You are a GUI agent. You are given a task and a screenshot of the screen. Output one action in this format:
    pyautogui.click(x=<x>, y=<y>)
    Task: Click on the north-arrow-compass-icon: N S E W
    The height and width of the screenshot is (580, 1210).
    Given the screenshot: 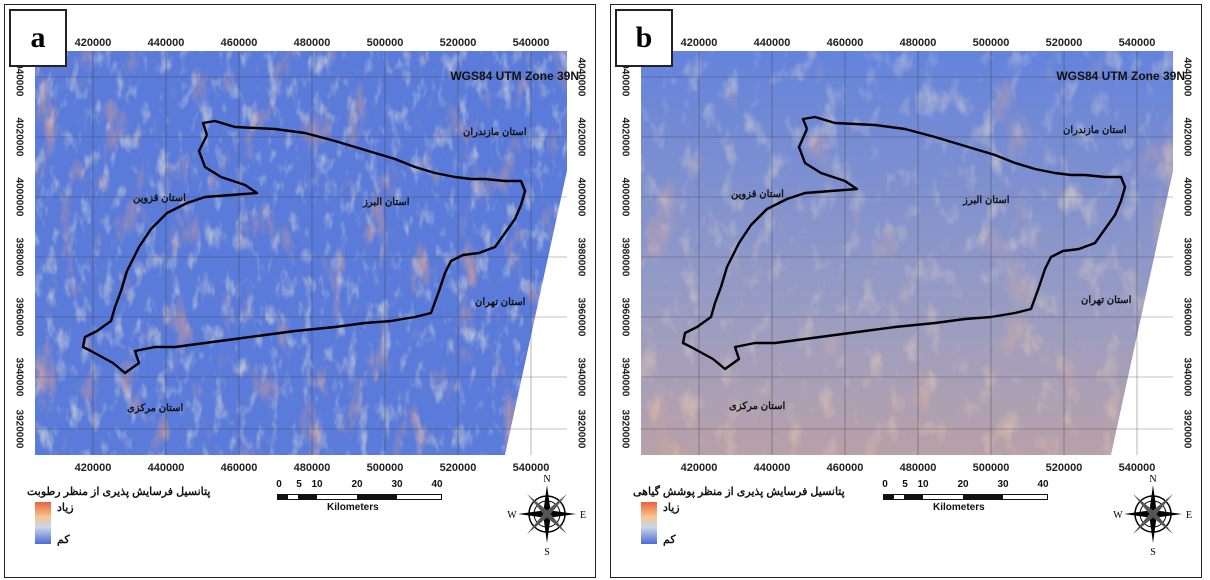 What is the action you would take?
    pyautogui.click(x=546, y=515)
    